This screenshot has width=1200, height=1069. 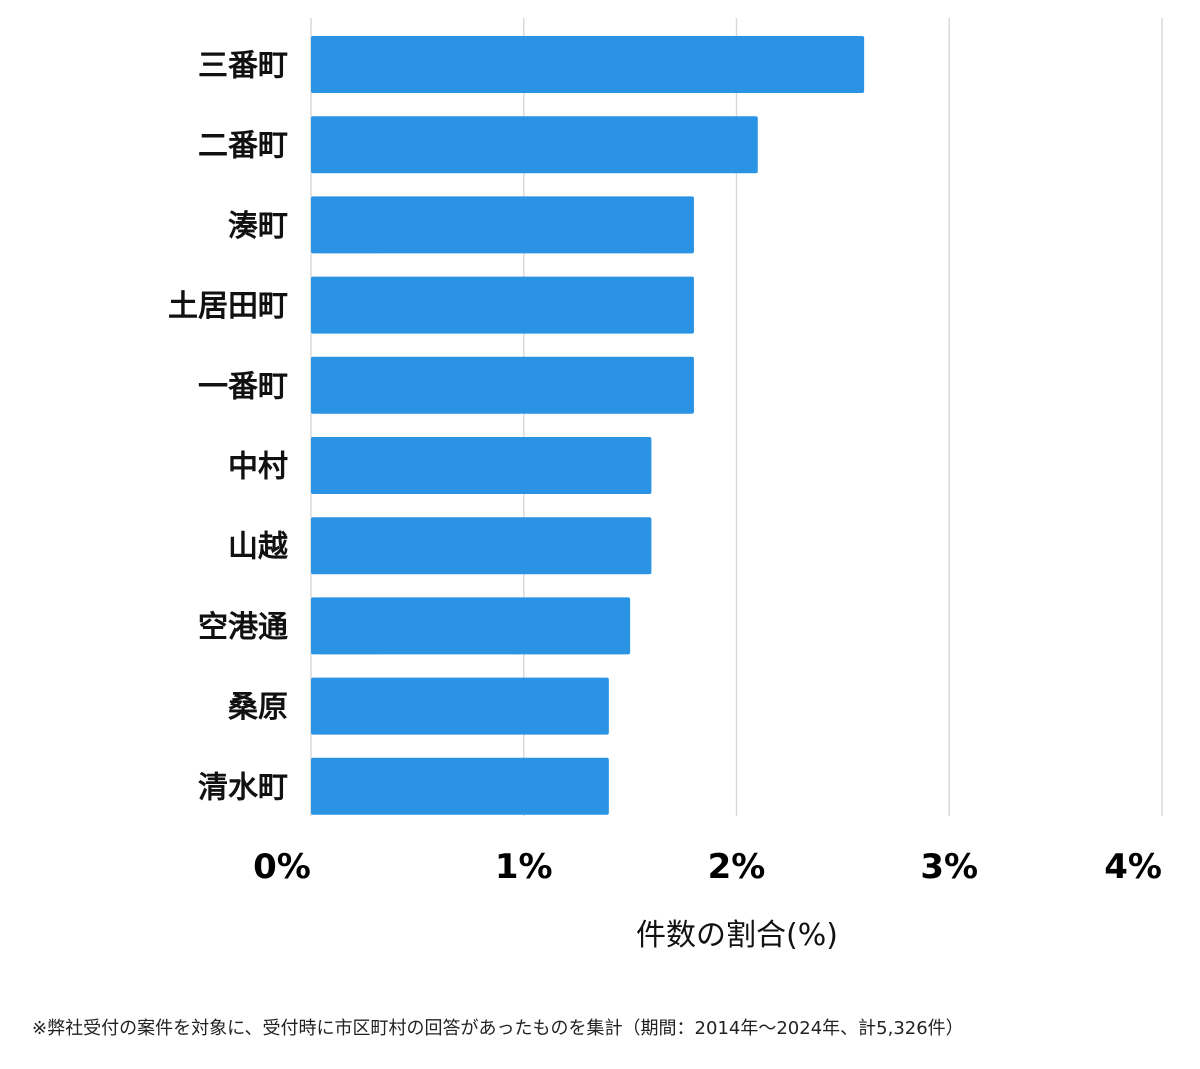 I want to click on category-label: 湊町, so click(x=258, y=226).